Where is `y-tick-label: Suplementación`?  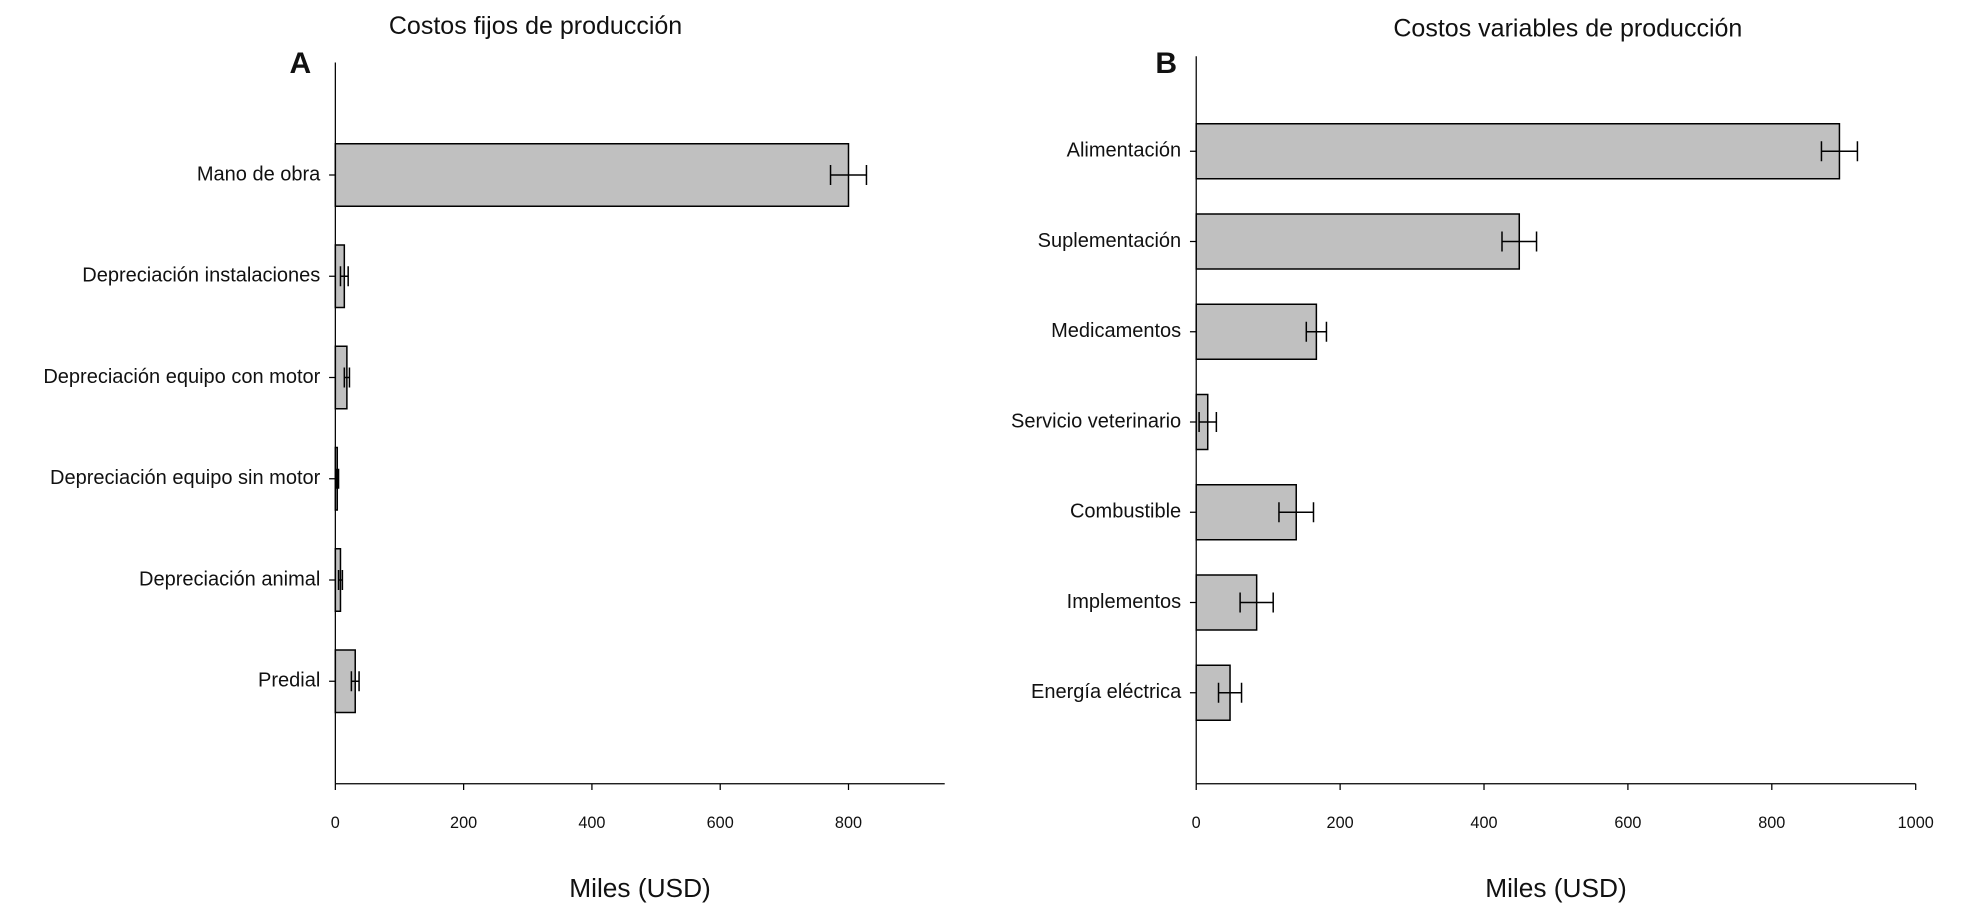 y-tick-label: Suplementación is located at coordinates (1110, 241).